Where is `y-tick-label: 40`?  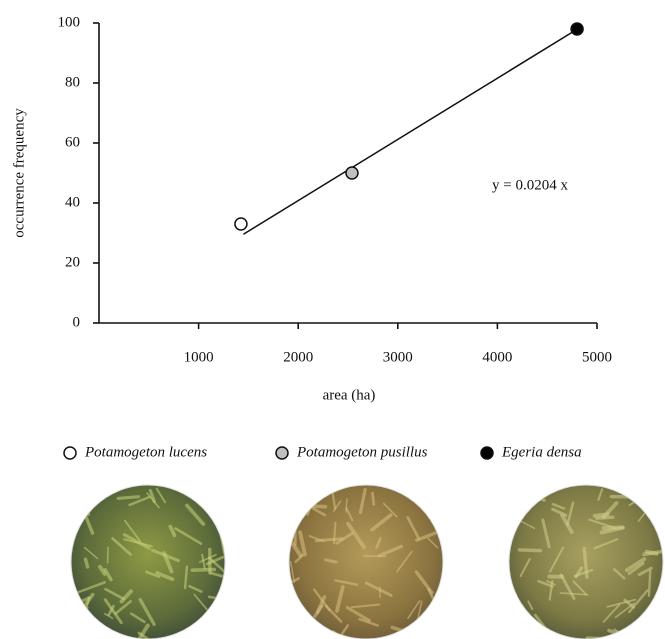
y-tick-label: 40 is located at coordinates (72, 202).